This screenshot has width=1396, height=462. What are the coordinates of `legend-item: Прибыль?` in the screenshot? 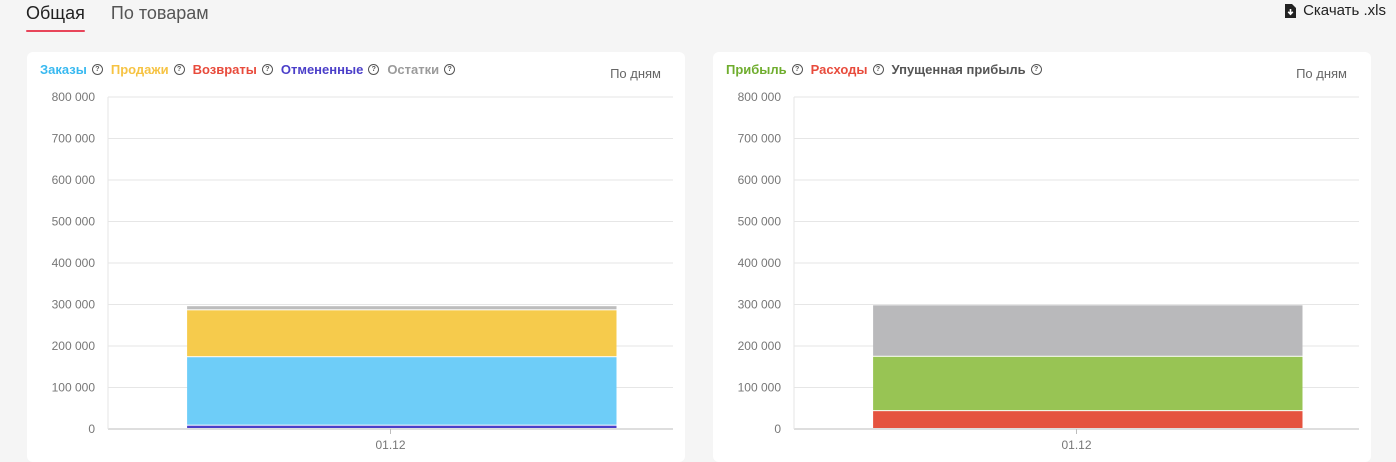 It's located at (764, 69).